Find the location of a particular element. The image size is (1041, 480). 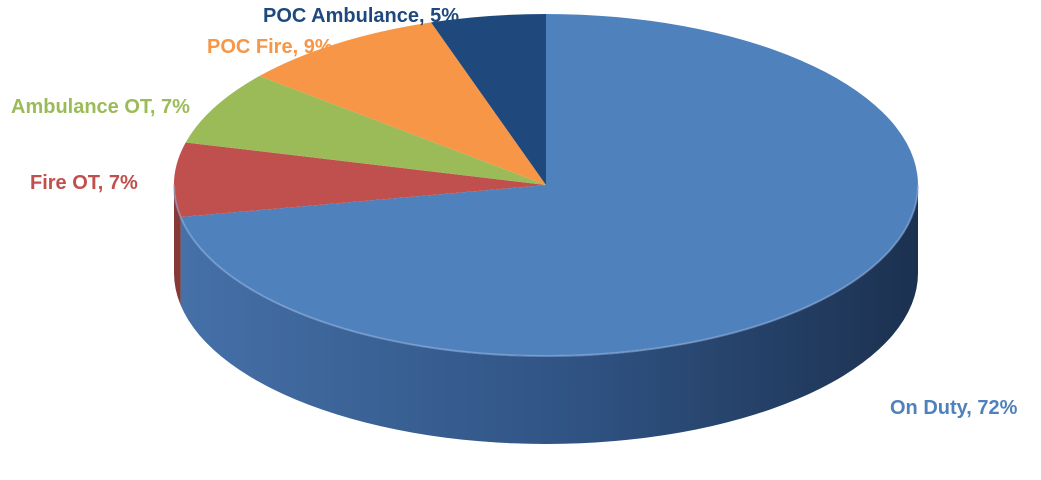

slice-label-on-duty: On Duty, 72% is located at coordinates (954, 408).